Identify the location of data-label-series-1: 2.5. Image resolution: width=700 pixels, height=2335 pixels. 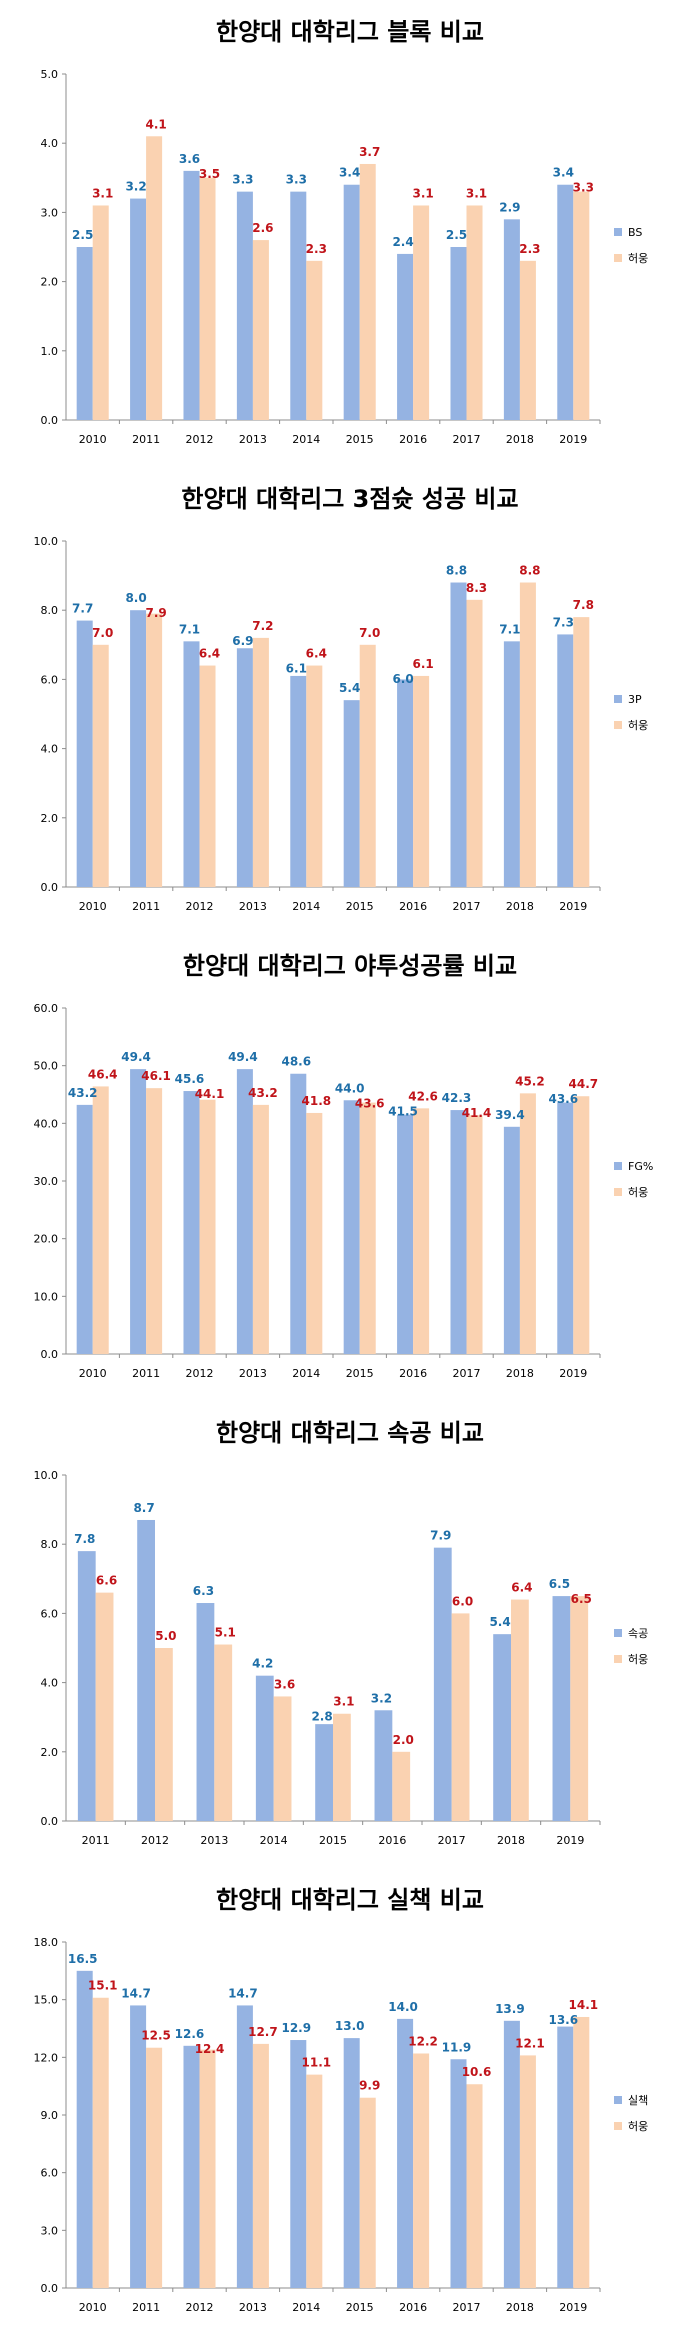
(82, 235).